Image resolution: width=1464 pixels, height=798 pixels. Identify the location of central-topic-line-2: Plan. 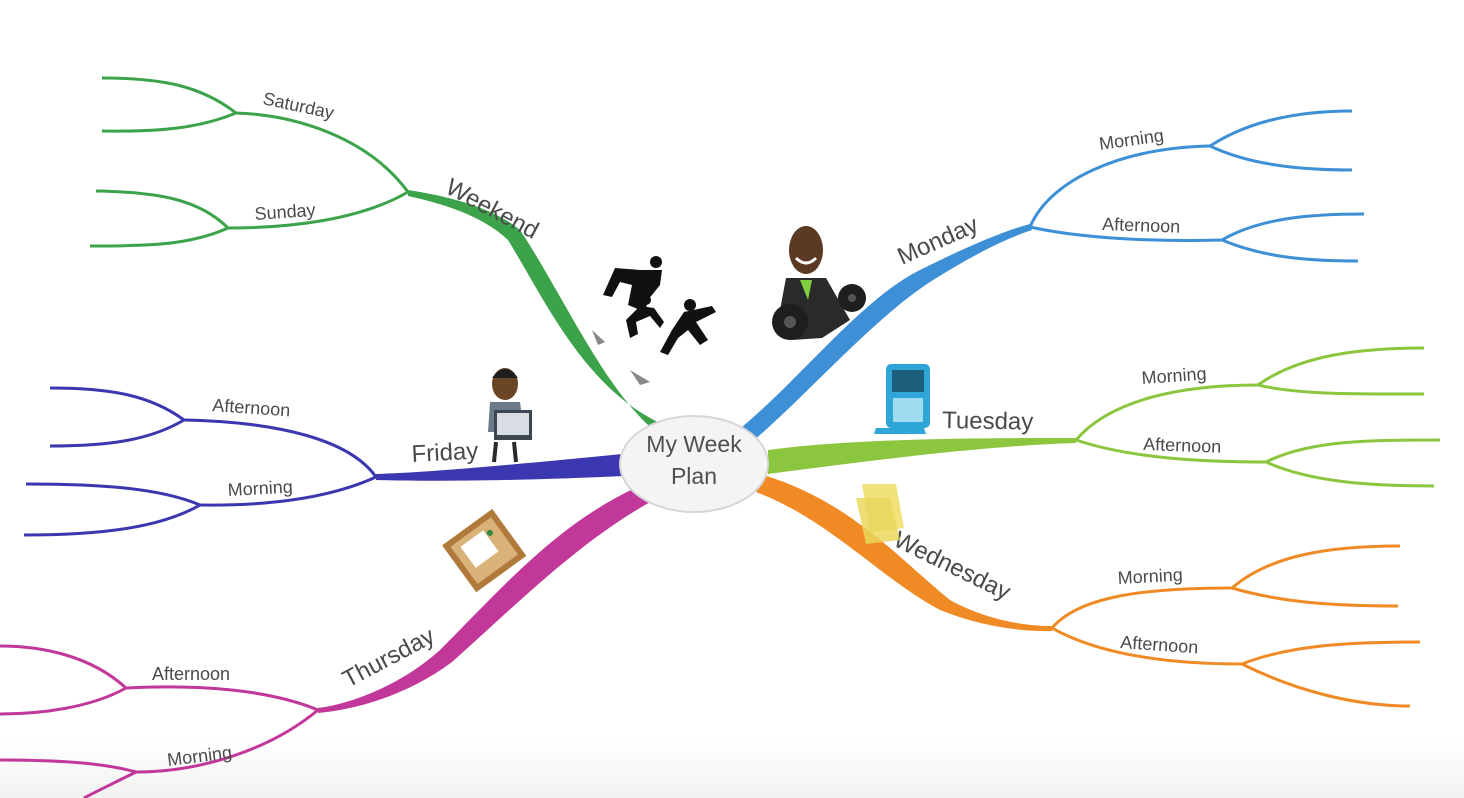
(694, 476).